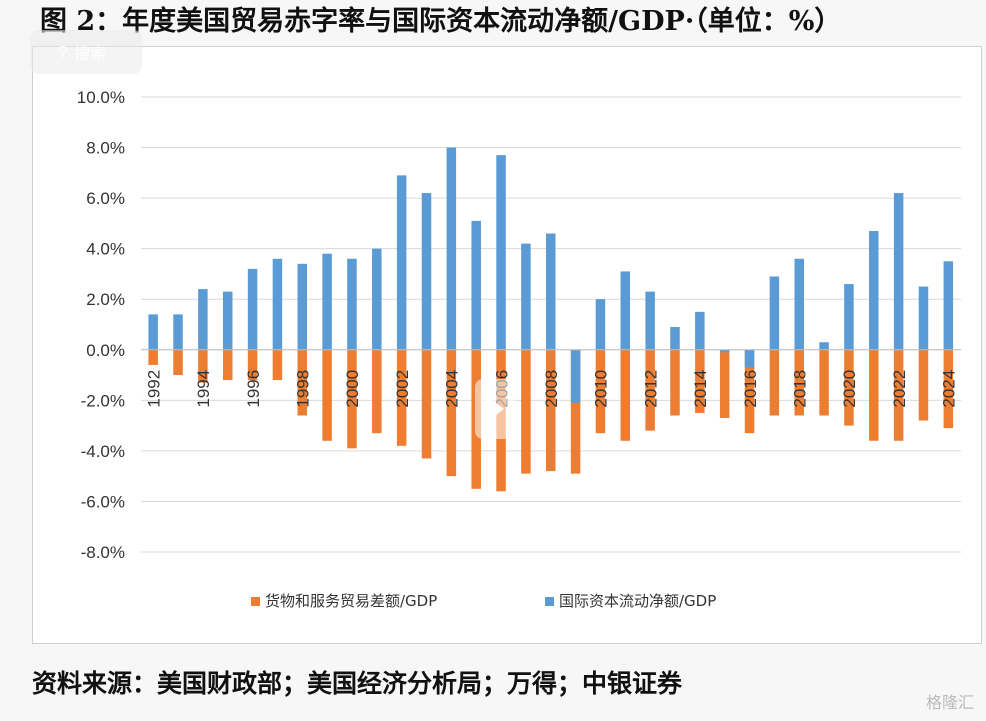 This screenshot has width=986, height=721. Describe the element at coordinates (402, 389) in the screenshot. I see `x-tick-label: 2002` at that location.